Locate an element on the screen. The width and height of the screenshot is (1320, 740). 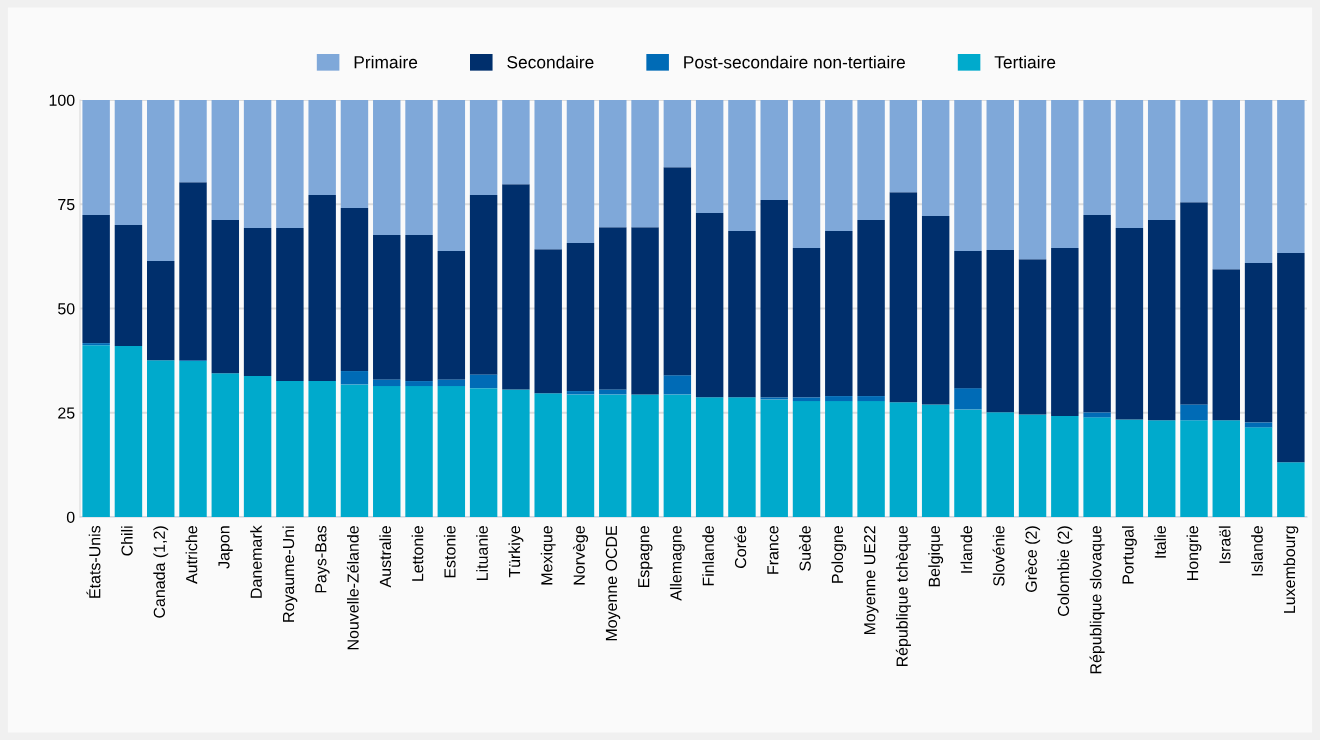
x-tick-label: Pays-Bas is located at coordinates (322, 559).